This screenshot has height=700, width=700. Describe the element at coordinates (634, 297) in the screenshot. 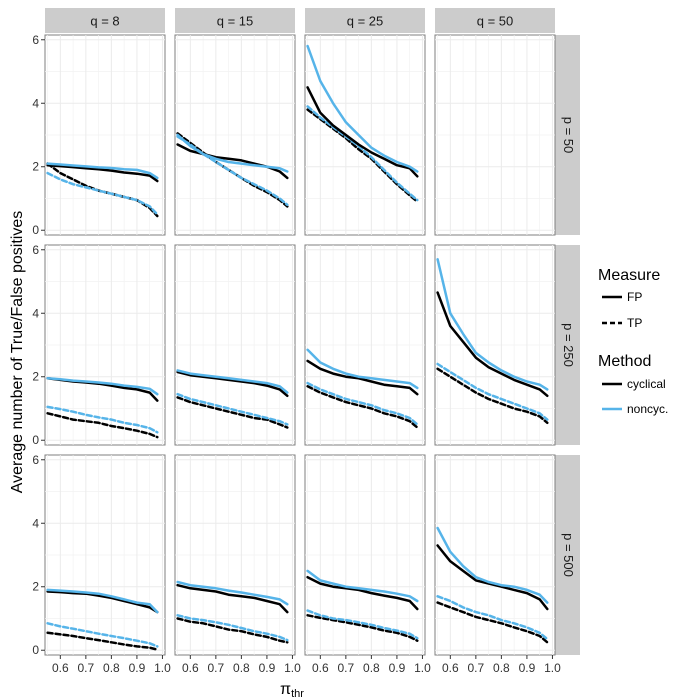

I see `legend-fp-label: FP` at that location.